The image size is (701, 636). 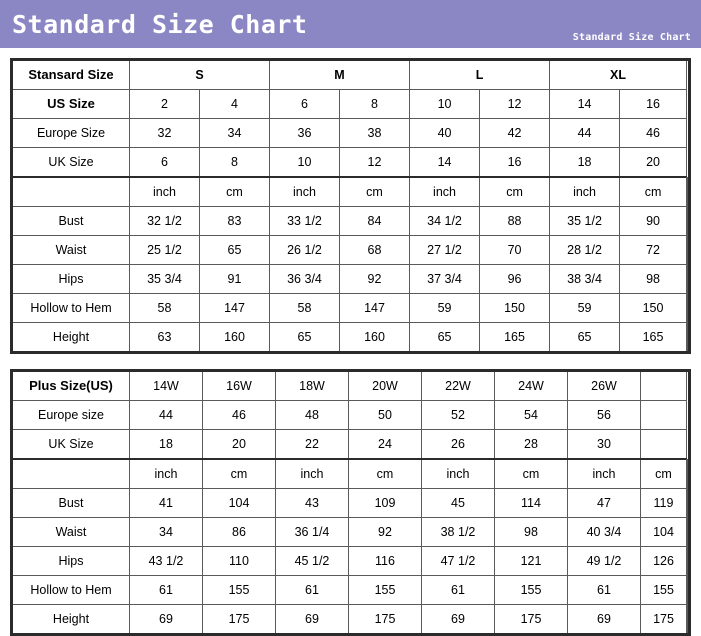 What do you see at coordinates (234, 104) in the screenshot?
I see `size-value-cell: 4` at bounding box center [234, 104].